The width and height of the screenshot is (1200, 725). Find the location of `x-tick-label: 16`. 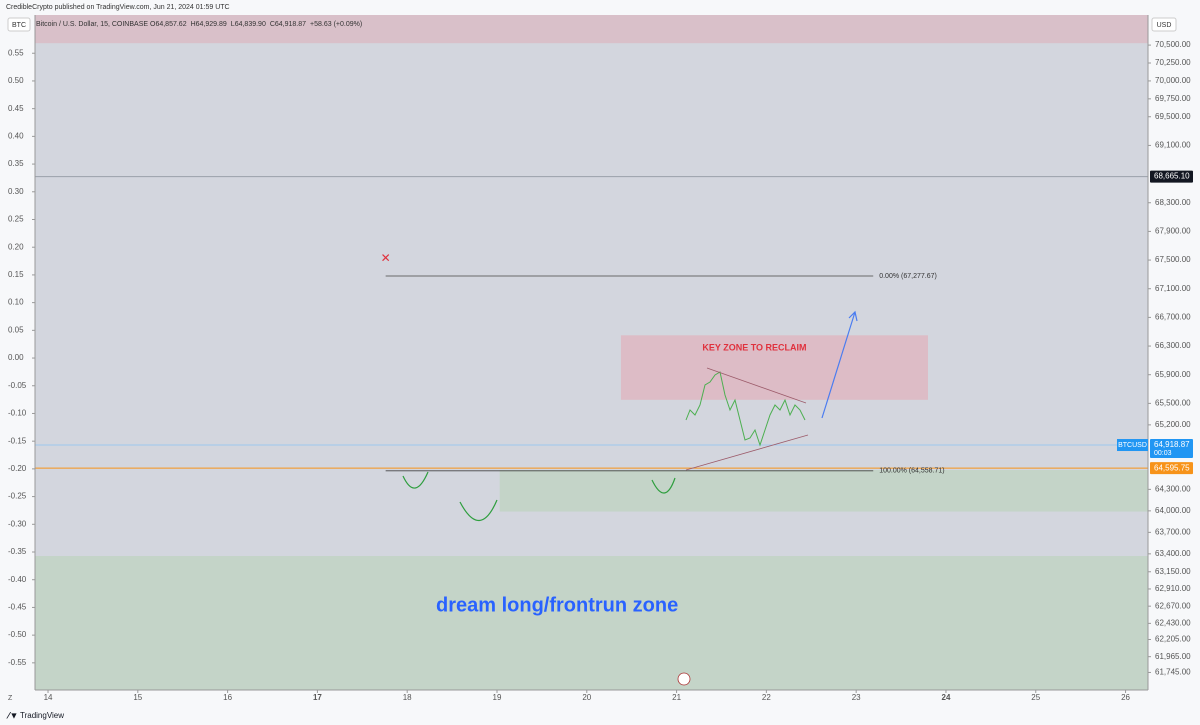

x-tick-label: 16 is located at coordinates (227, 697).